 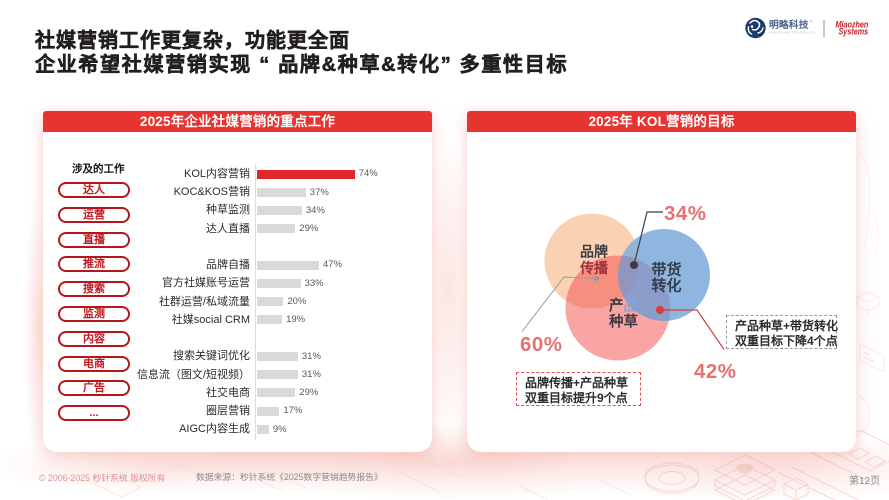 I want to click on svg-text: Miaozhen, so click(x=852, y=23).